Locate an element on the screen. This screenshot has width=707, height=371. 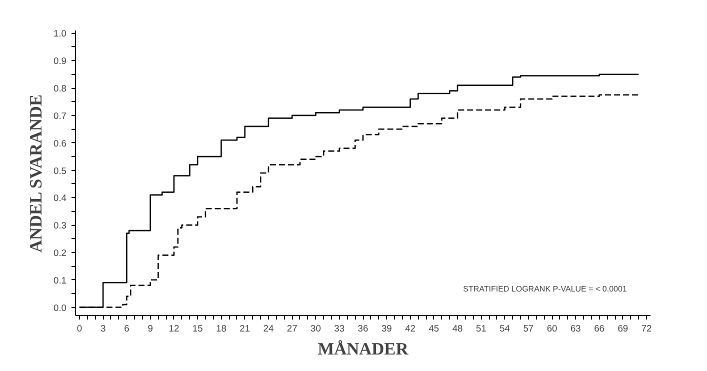
x-tick-label: 45 is located at coordinates (434, 329).